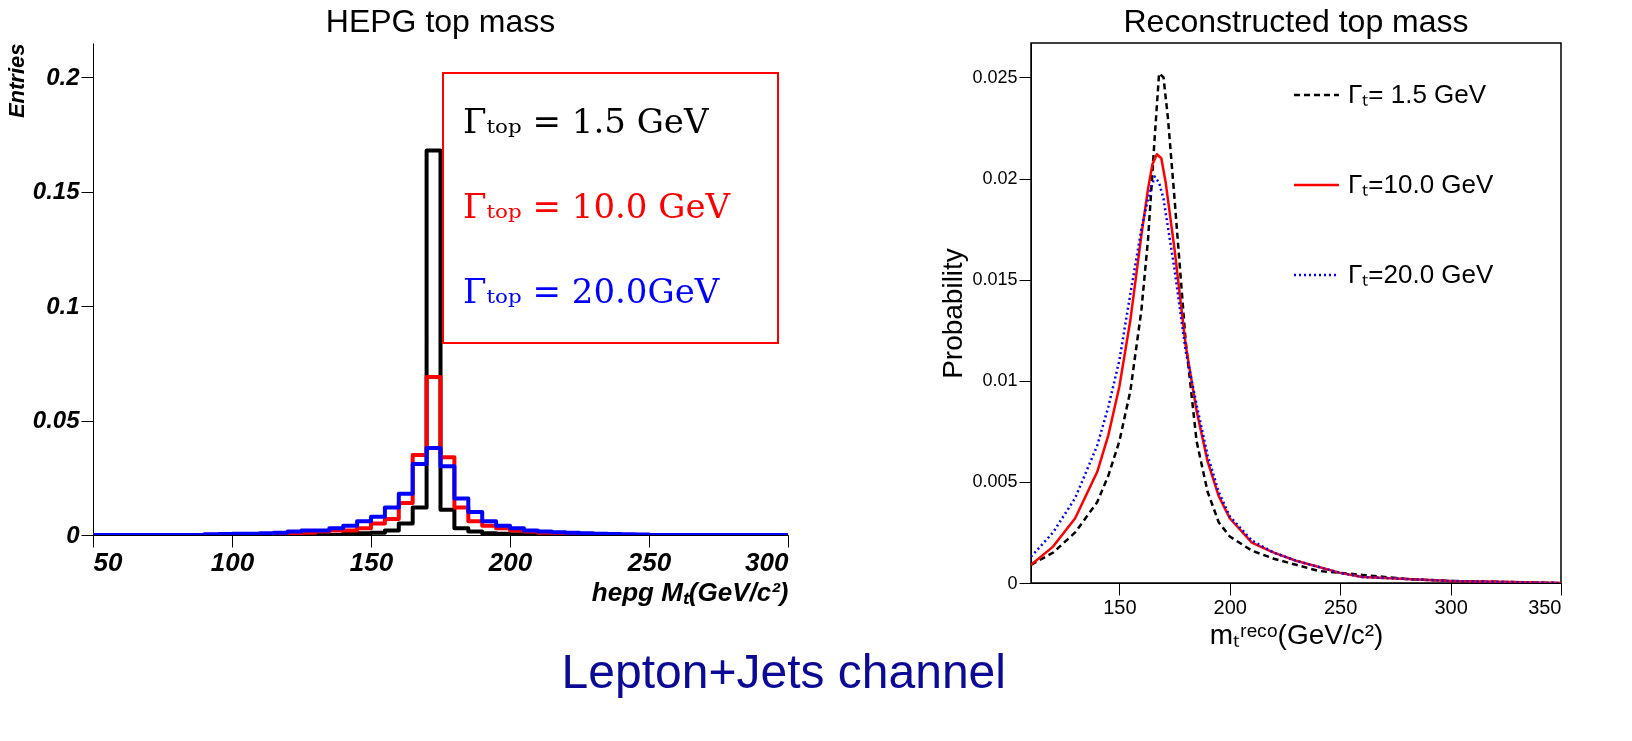  I want to click on y-tick-label: 0.01, so click(1000, 380).